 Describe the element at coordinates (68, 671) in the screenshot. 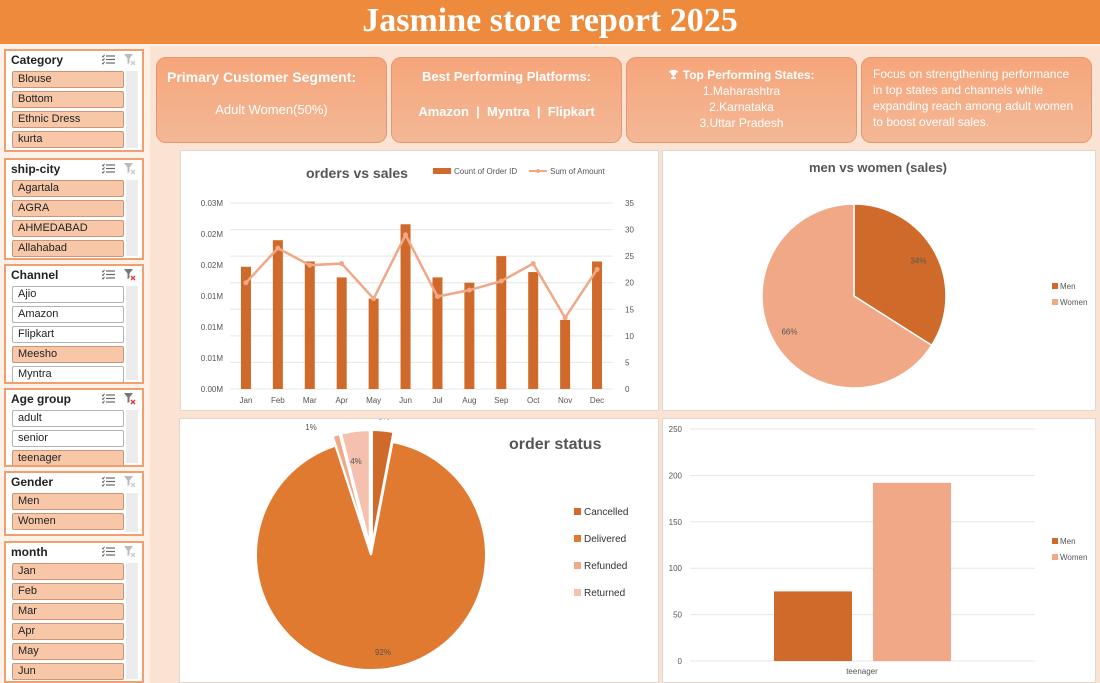

I see `slicer-item: Jun` at that location.